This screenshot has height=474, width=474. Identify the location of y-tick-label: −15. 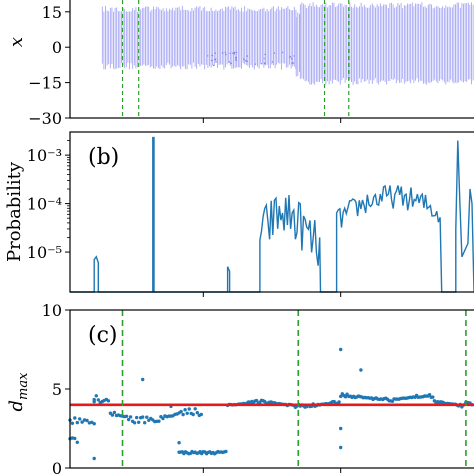
(45, 83).